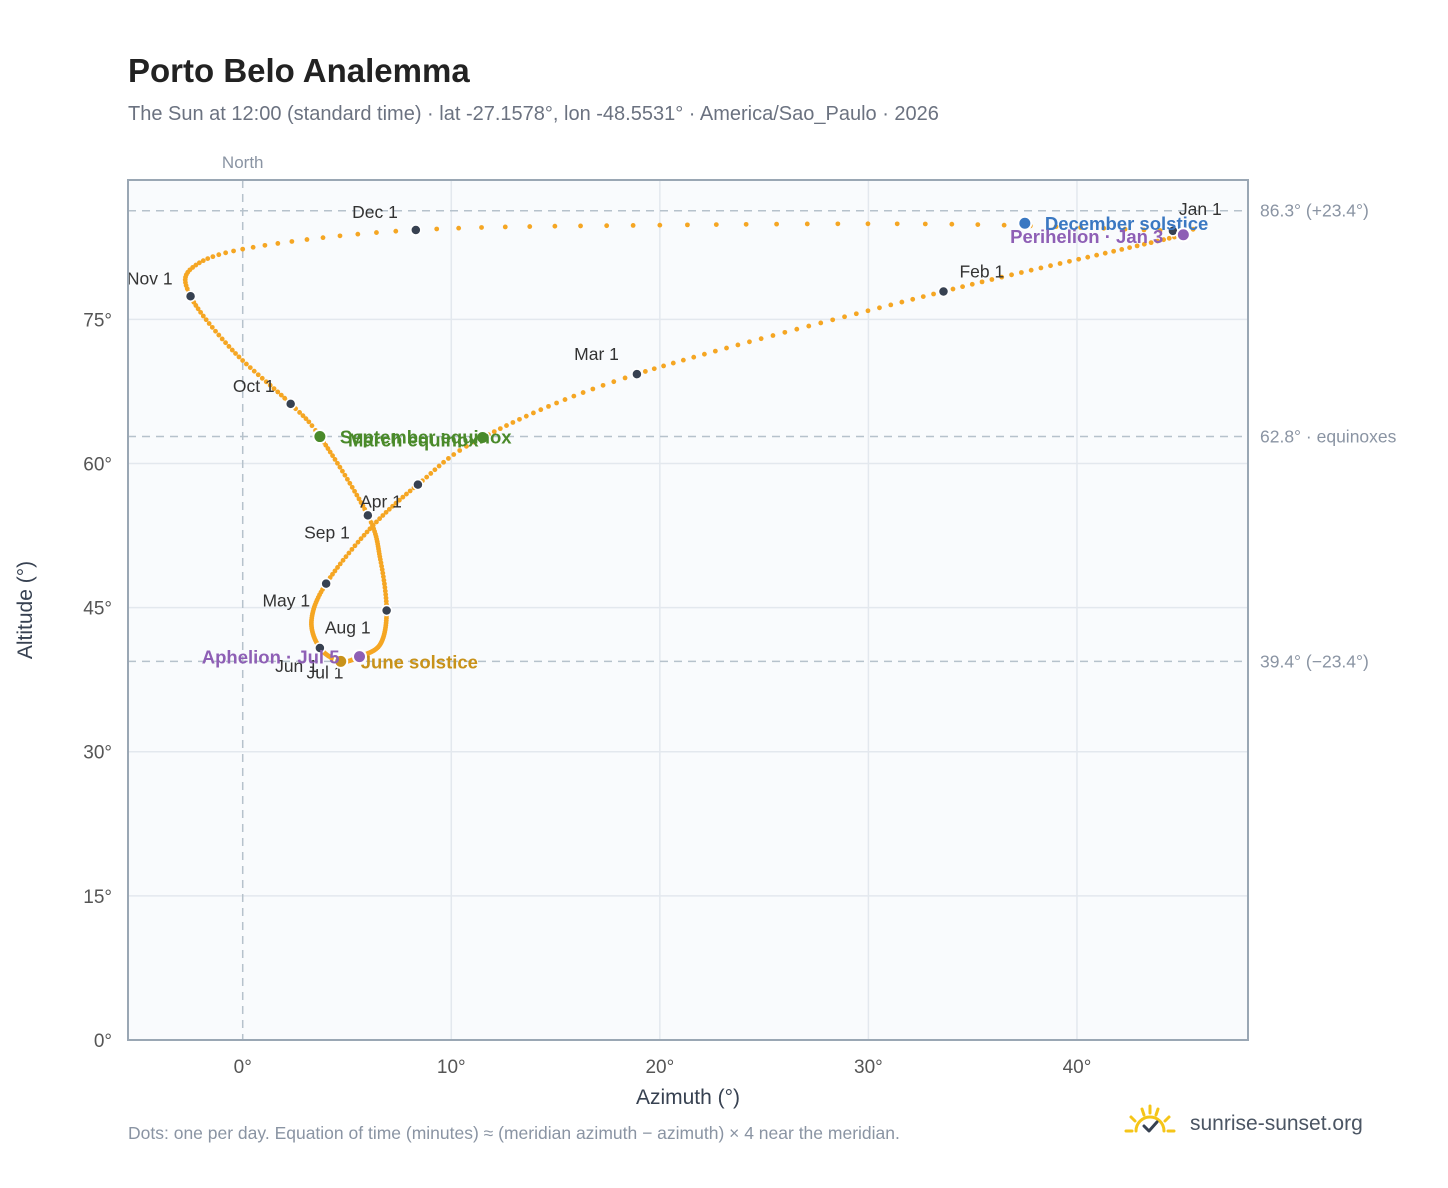 This screenshot has width=1448, height=1188. What do you see at coordinates (243, 162) in the screenshot?
I see `north-label: North` at bounding box center [243, 162].